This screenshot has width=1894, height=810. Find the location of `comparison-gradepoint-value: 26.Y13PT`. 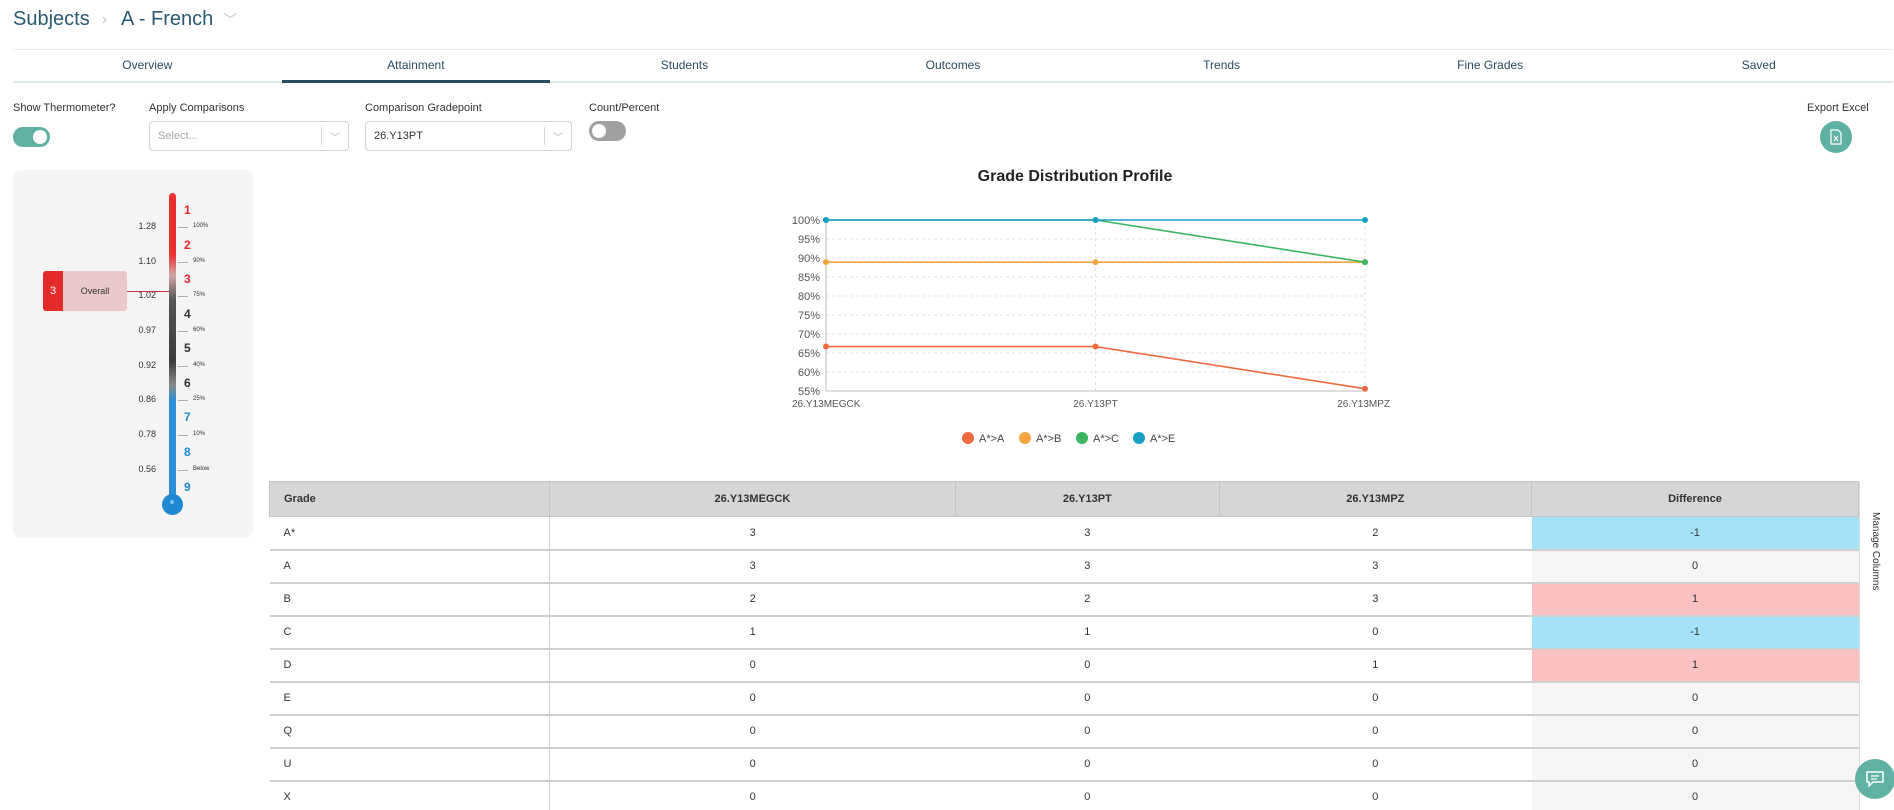

comparison-gradepoint-value: 26.Y13PT is located at coordinates (398, 136).